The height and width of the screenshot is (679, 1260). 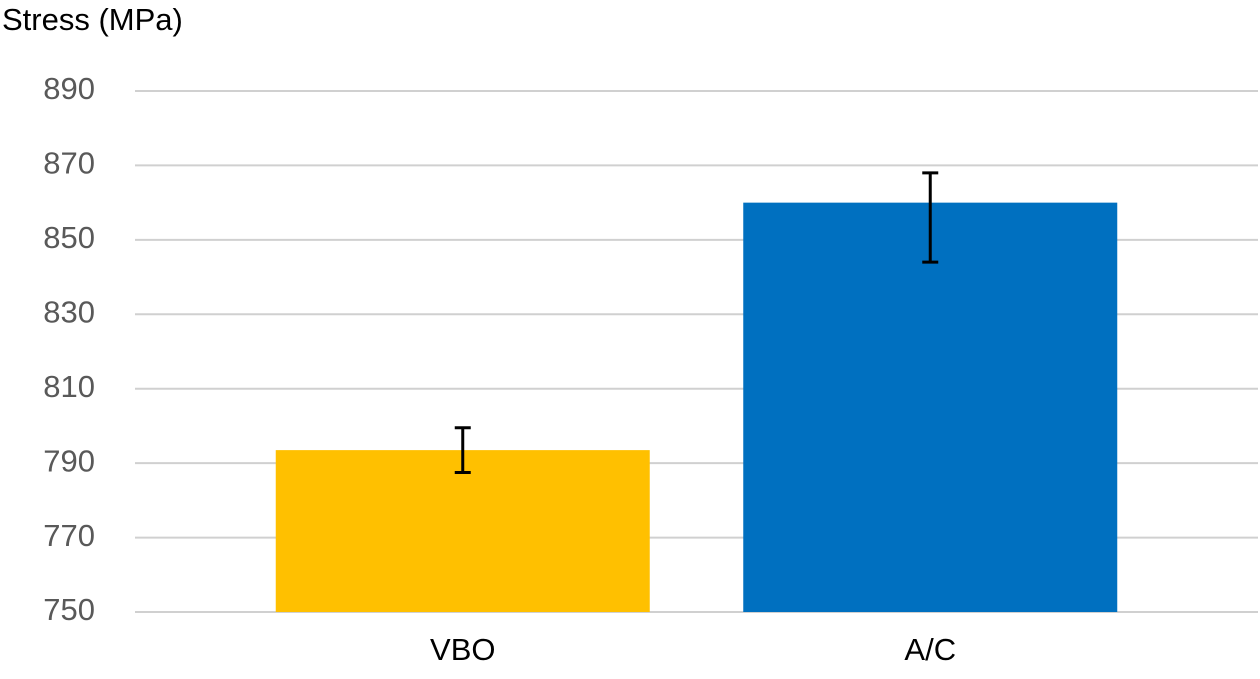 I want to click on y-tick-label: 830, so click(x=69, y=311).